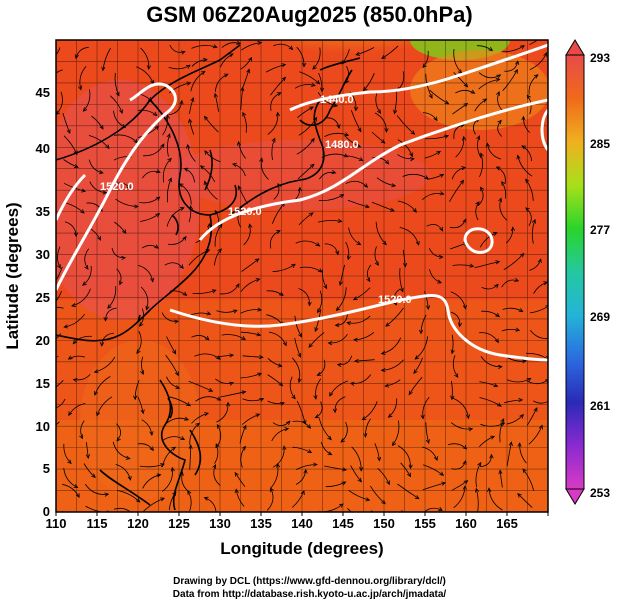 This screenshot has height=605, width=619. I want to click on contour-label: 1520.0, so click(117, 187).